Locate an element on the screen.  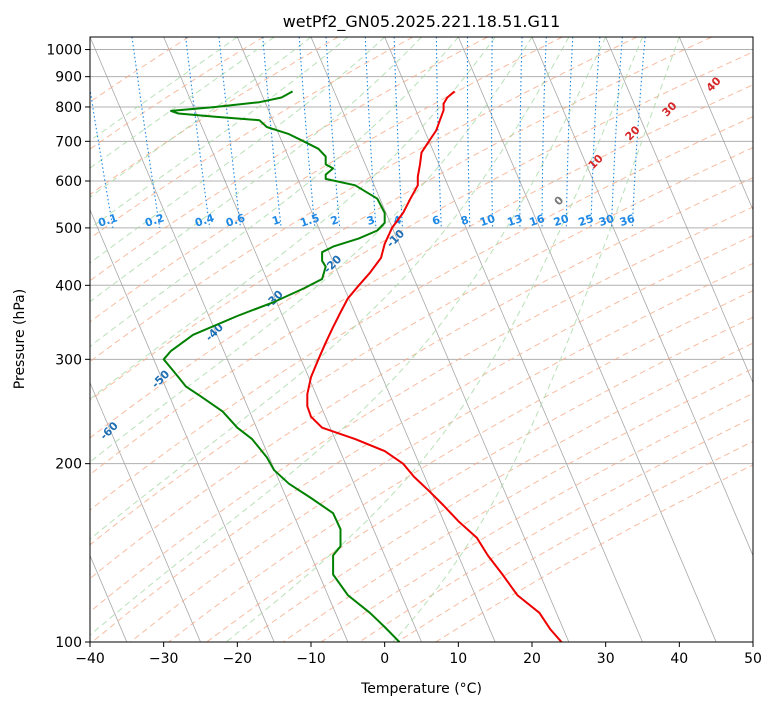
mixing-ratio-label: 0.1 is located at coordinates (108, 220).